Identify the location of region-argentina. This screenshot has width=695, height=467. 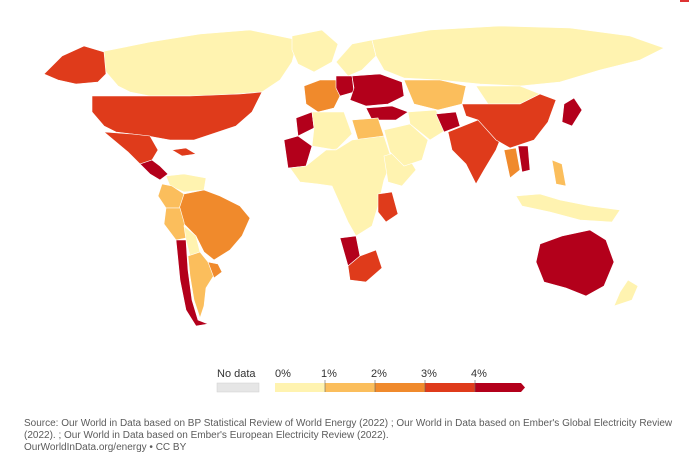
(202, 285).